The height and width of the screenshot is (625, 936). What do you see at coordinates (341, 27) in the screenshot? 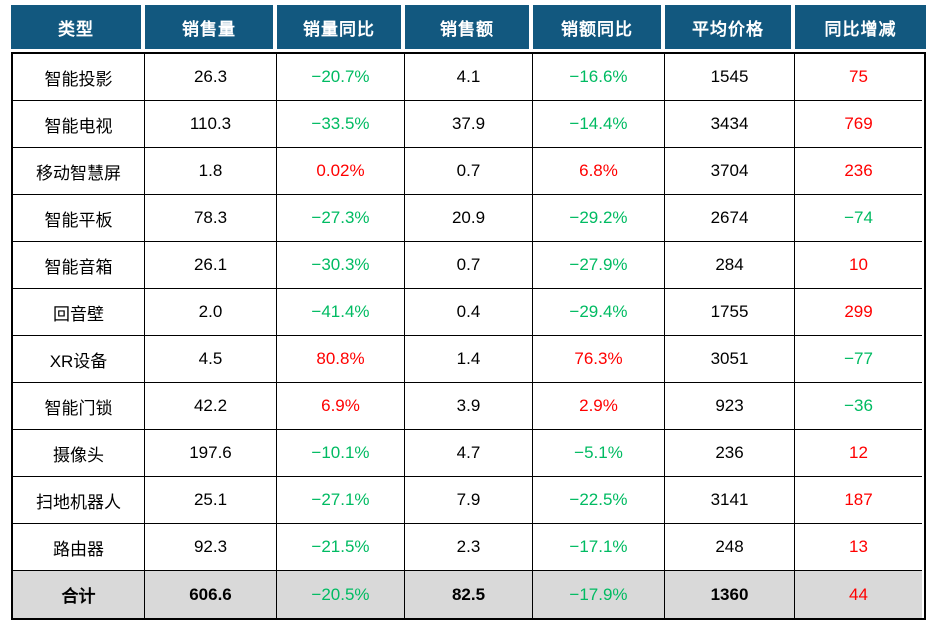
I see `header-cell: 销量同比` at bounding box center [341, 27].